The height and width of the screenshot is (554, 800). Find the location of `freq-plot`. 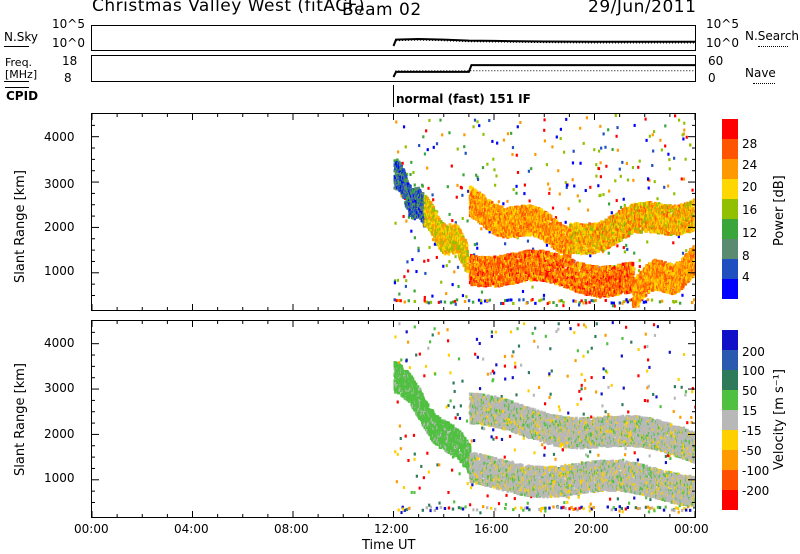

freq-plot is located at coordinates (543, 71).